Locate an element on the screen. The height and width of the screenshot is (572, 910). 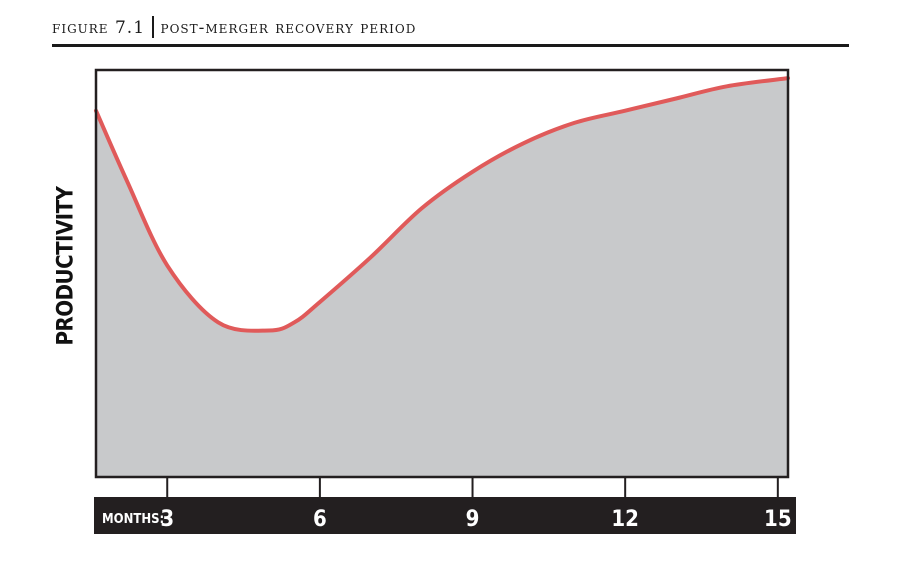
figure-number: 7.1 is located at coordinates (130, 28).